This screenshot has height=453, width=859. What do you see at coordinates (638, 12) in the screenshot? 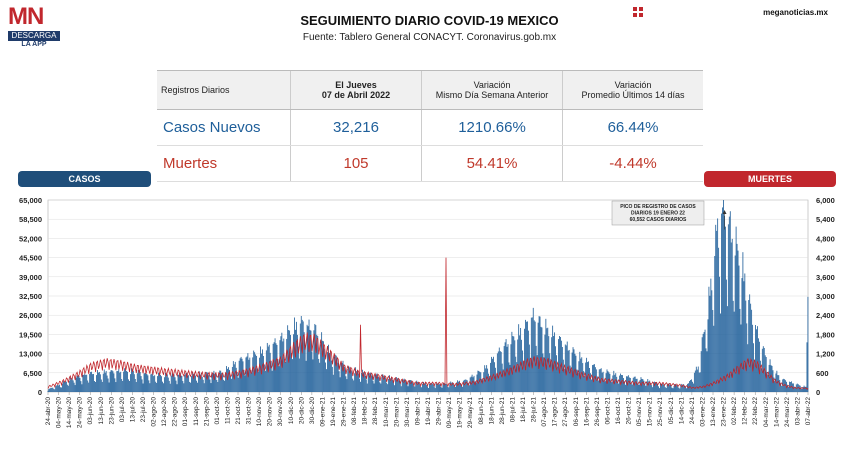
I see `grid-menu-icon` at bounding box center [638, 12].